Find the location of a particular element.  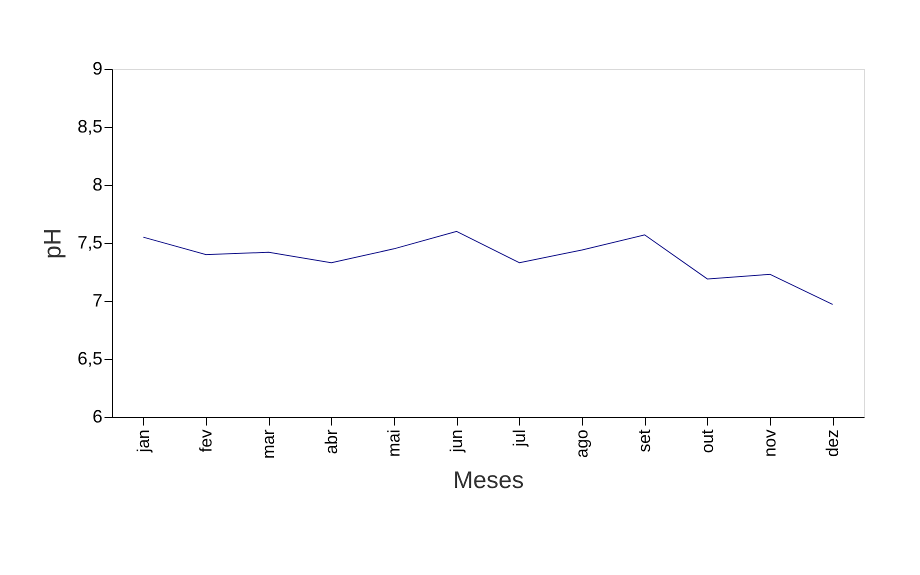

y-tick-label: 6 is located at coordinates (97, 416).